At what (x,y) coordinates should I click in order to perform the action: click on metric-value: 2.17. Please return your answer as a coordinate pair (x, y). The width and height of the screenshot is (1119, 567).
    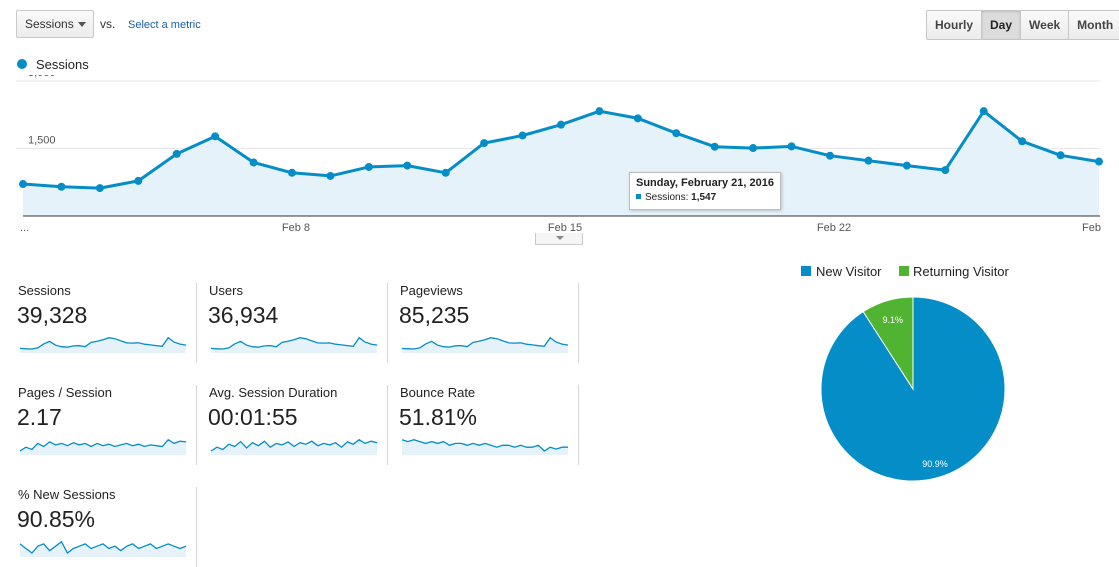
    Looking at the image, I should click on (39, 417).